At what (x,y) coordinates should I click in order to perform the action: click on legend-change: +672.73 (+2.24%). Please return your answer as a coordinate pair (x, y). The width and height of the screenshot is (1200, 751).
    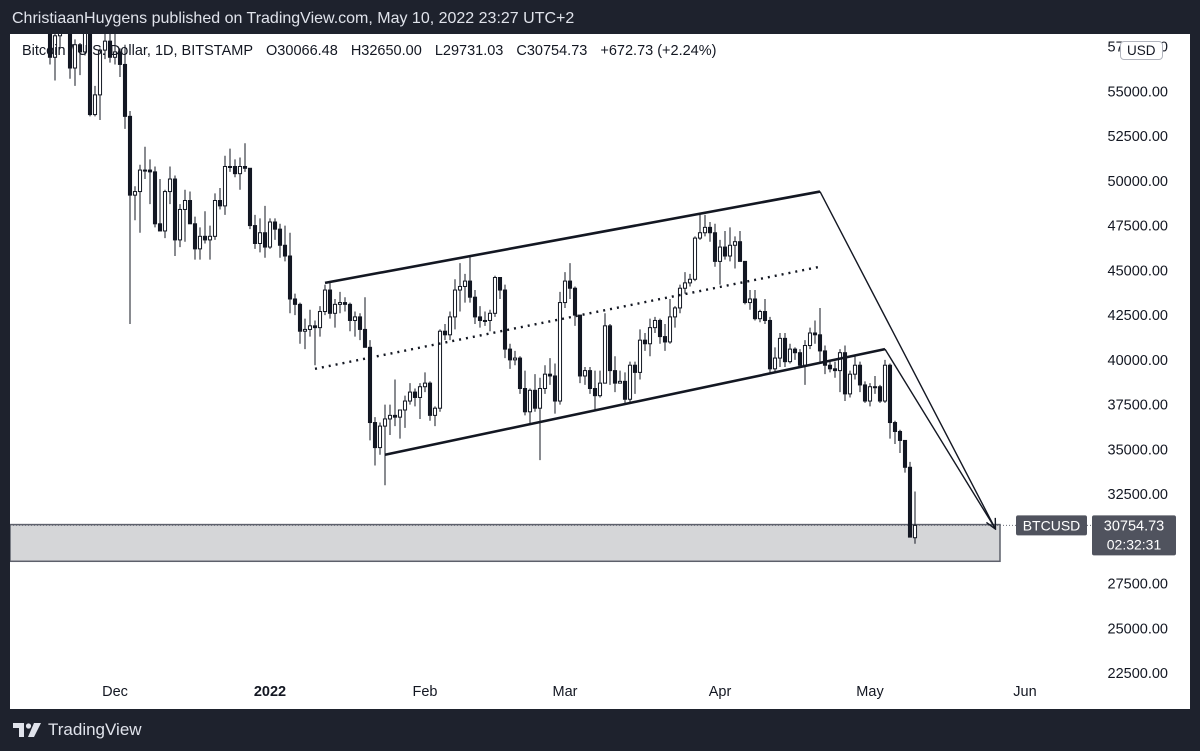
    Looking at the image, I should click on (658, 51).